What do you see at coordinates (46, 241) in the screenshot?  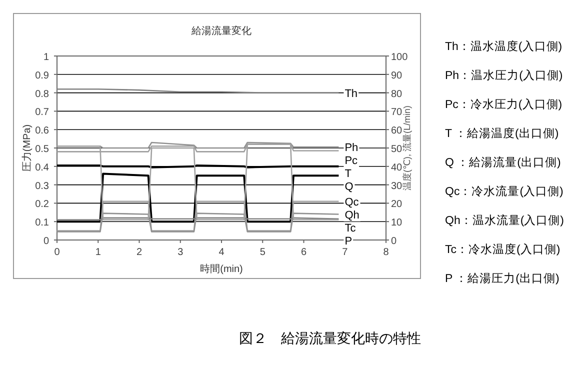 I see `y-tick-label: 0` at bounding box center [46, 241].